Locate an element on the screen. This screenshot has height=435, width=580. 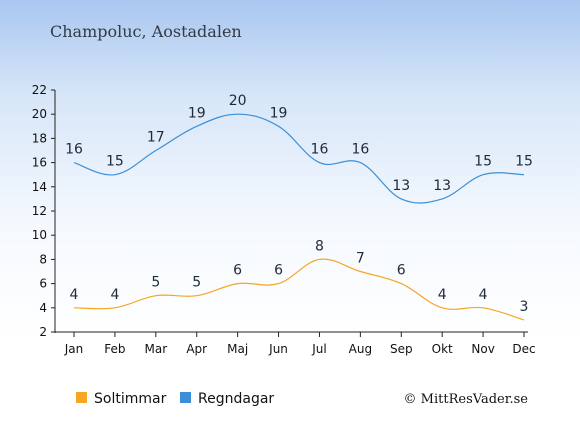
y-tick-label: 10 is located at coordinates (39, 235).